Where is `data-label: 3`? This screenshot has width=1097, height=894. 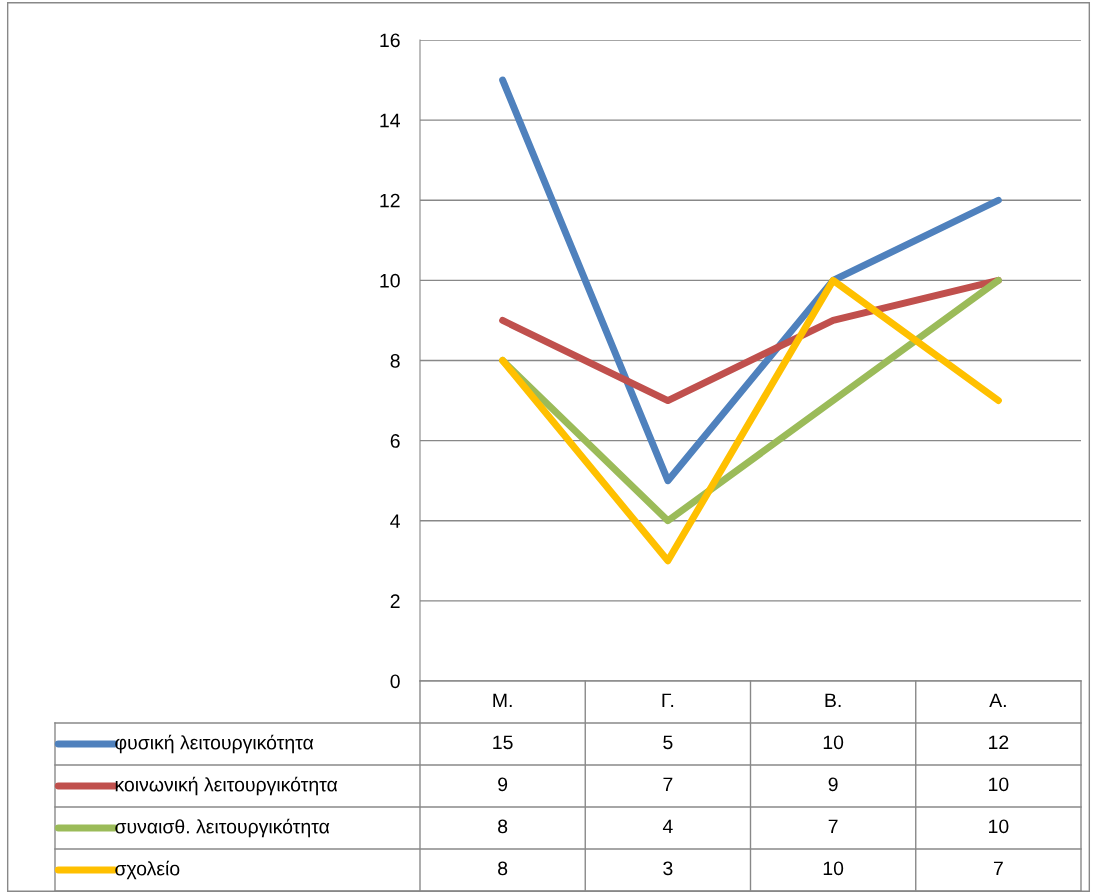 data-label: 3 is located at coordinates (668, 868).